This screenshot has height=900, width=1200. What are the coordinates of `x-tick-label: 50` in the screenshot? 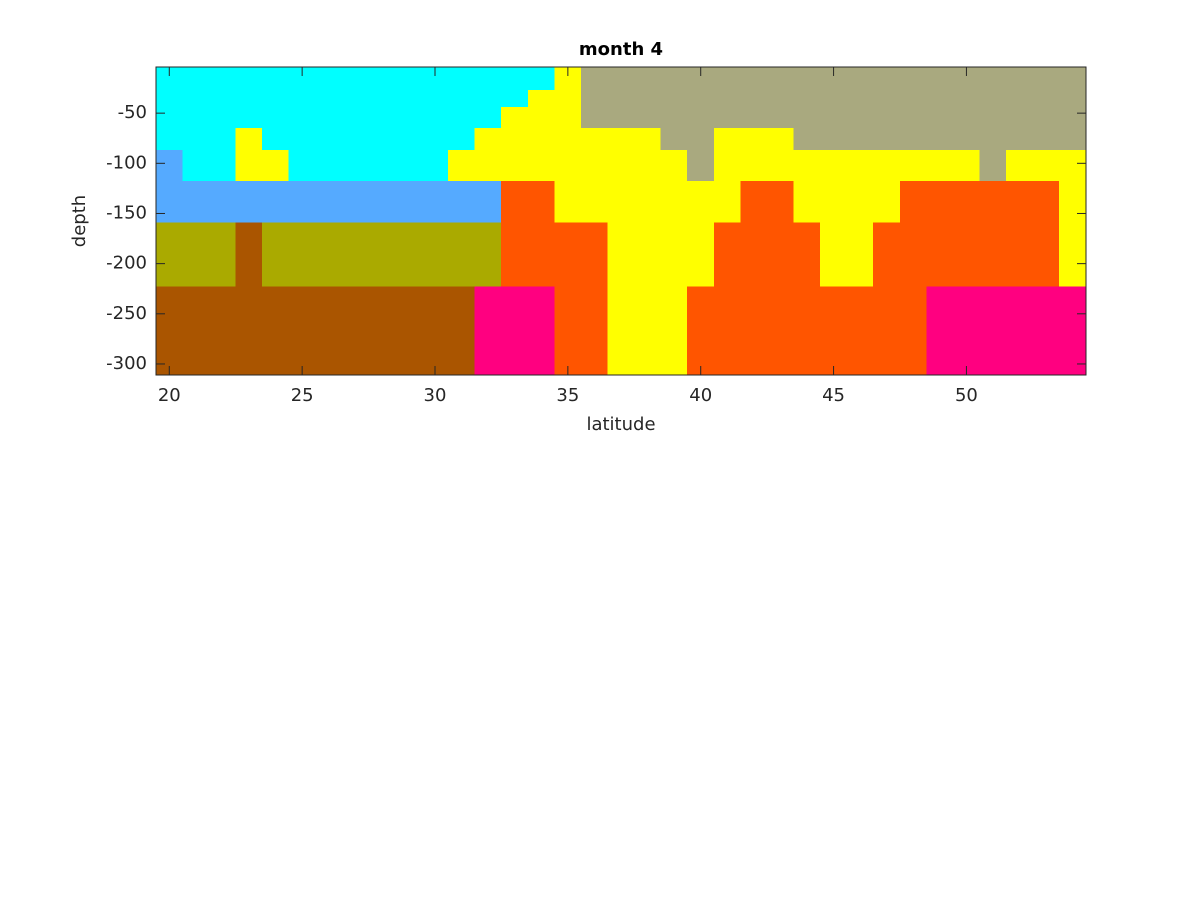 It's located at (966, 395).